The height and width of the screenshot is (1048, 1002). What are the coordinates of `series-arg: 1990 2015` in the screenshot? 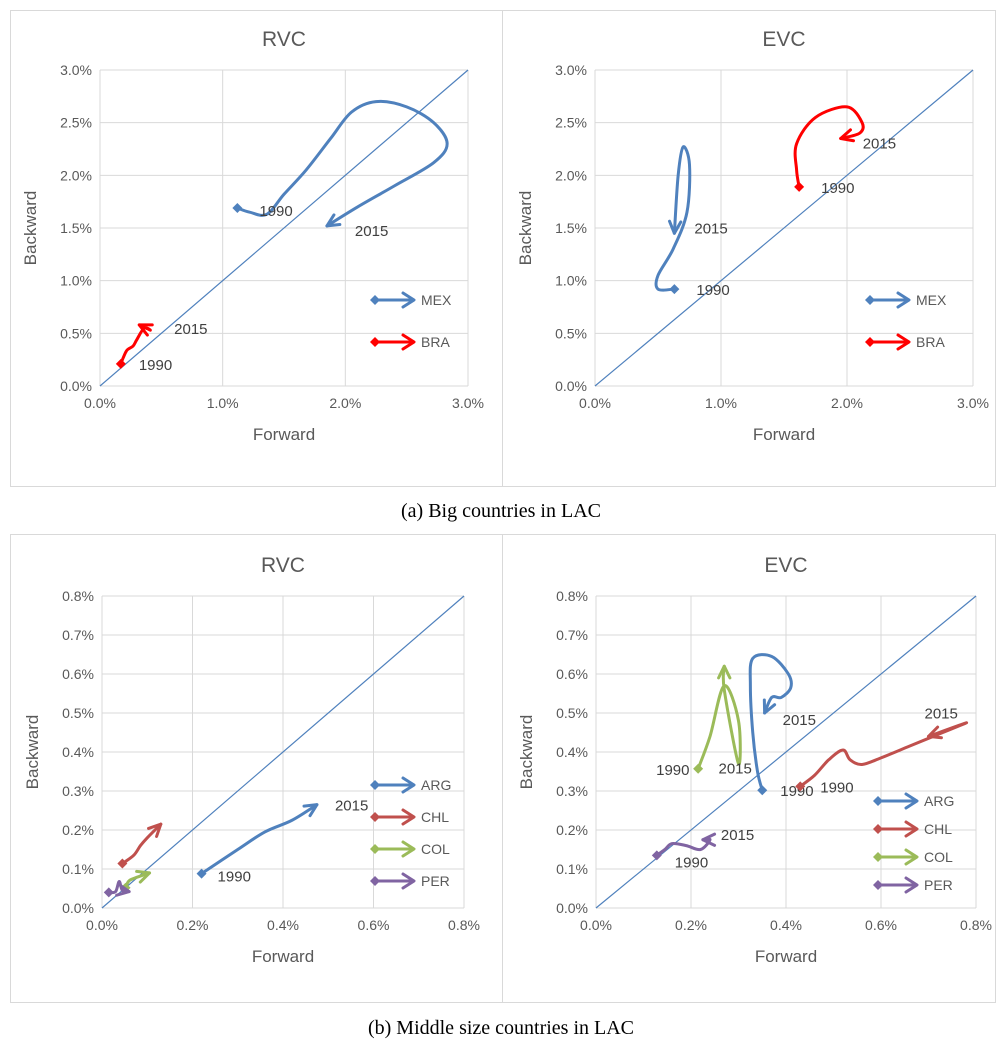 It's located at (282, 842).